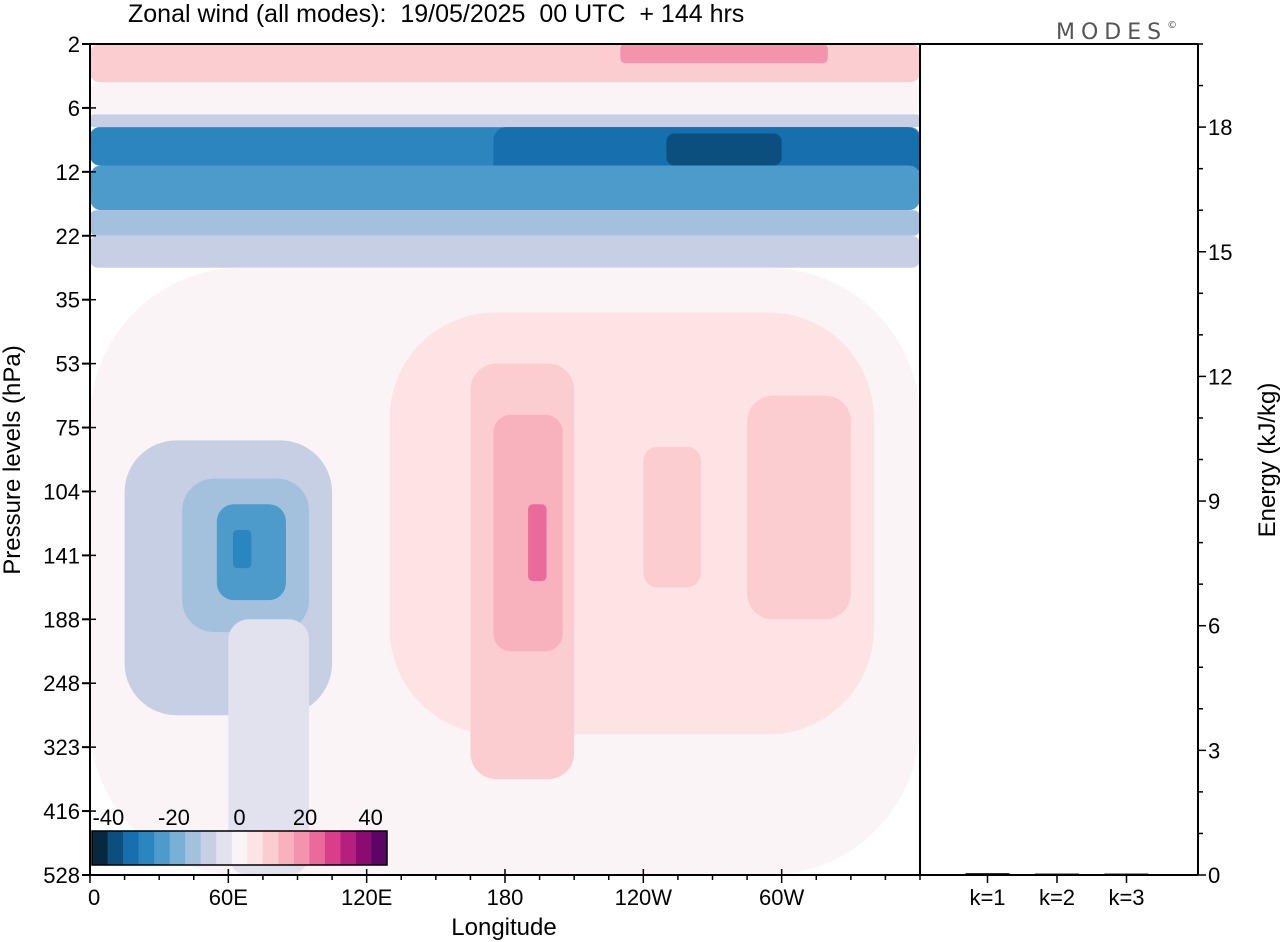 The width and height of the screenshot is (1280, 942). I want to click on colorbar-tick-label: 40, so click(370, 817).